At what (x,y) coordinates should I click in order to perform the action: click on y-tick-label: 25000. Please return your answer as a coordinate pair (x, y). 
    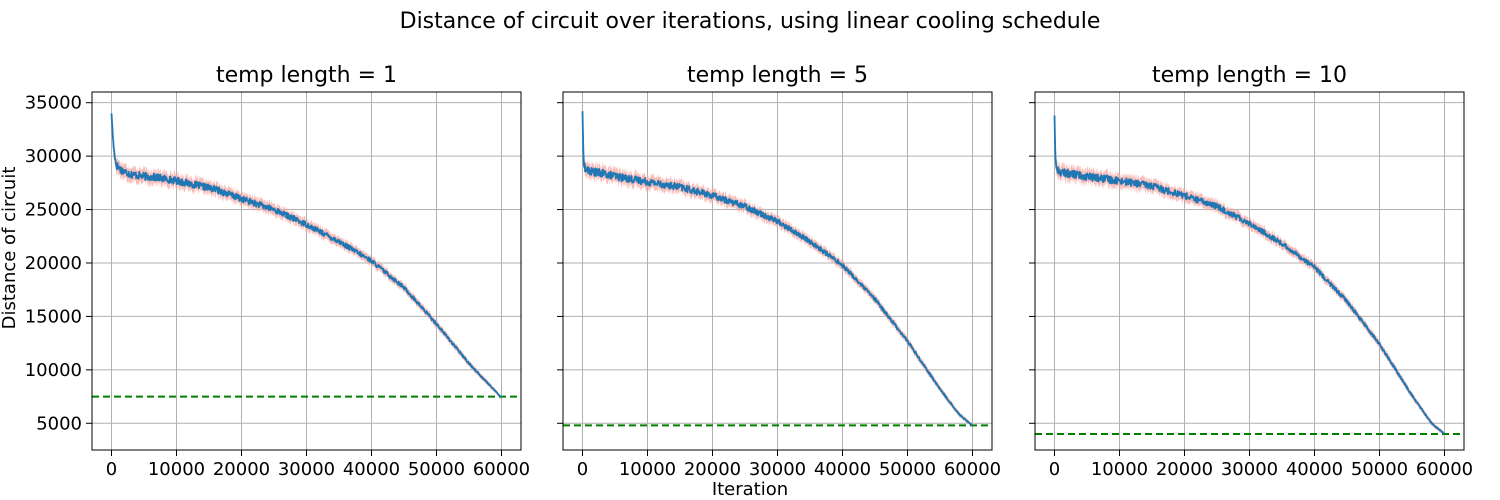
    Looking at the image, I should click on (53, 210).